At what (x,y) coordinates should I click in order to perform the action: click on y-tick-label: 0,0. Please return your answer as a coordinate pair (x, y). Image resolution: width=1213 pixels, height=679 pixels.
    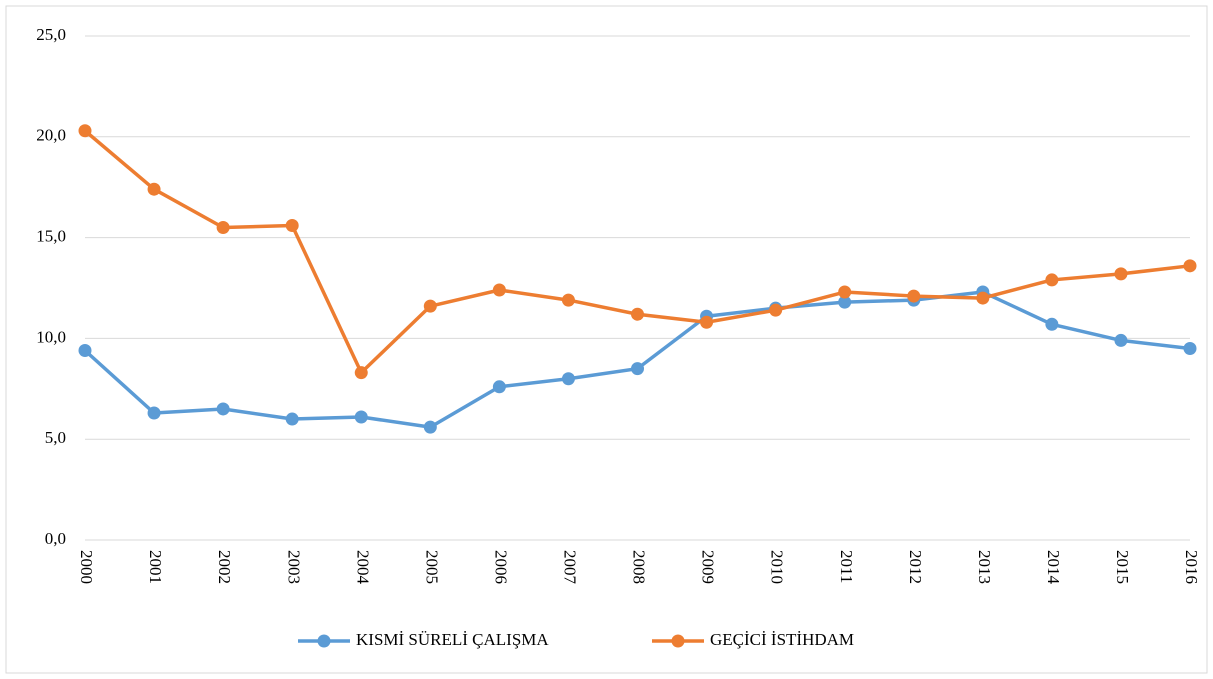
    Looking at the image, I should click on (55, 538).